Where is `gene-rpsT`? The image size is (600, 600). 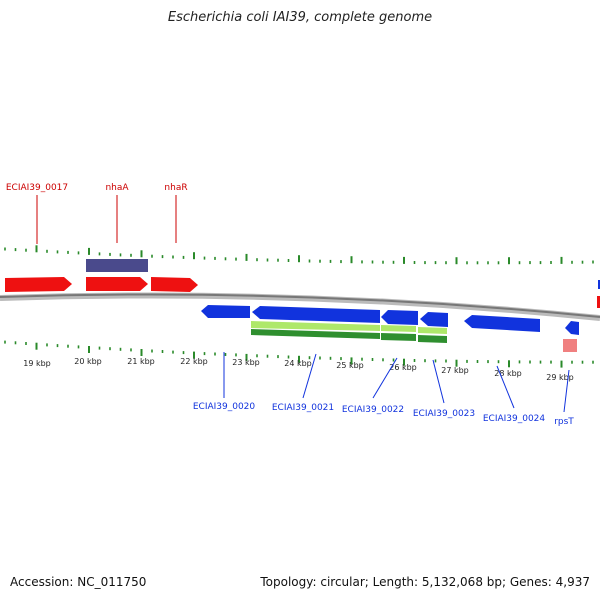
gene-rpsT is located at coordinates (572, 328).